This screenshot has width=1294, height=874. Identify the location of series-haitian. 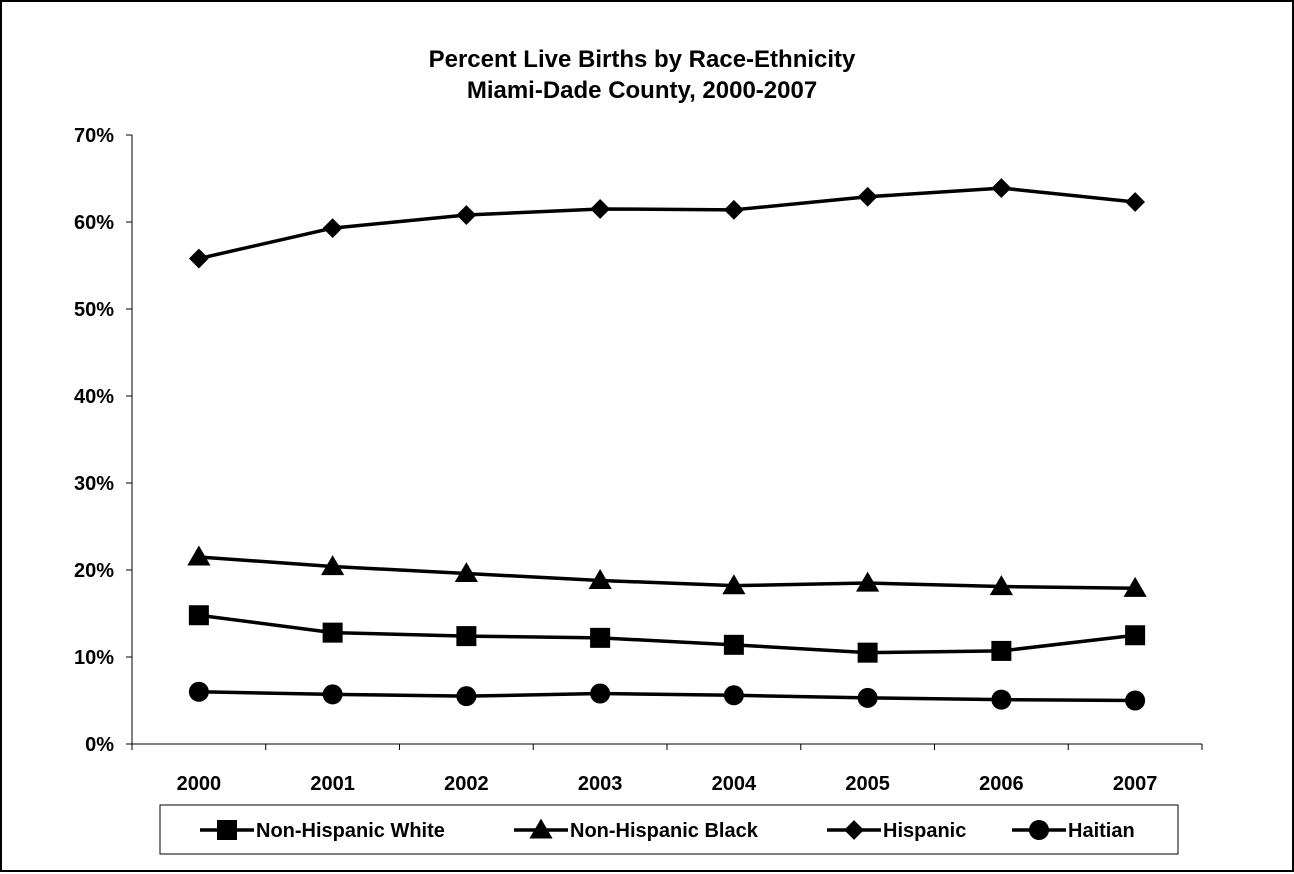
(667, 696).